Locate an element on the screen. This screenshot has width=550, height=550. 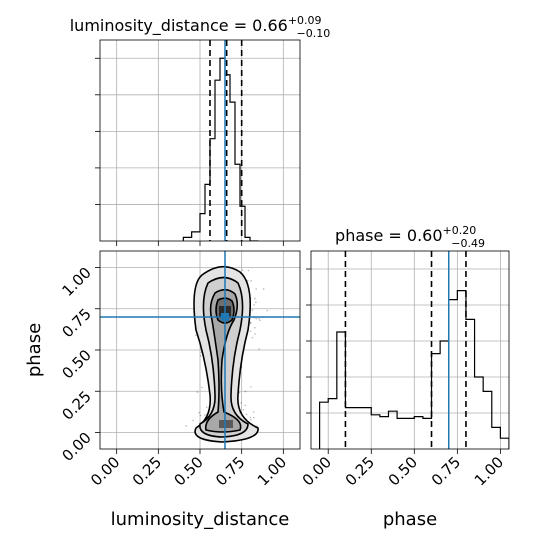
right-grid is located at coordinates (410, 350).